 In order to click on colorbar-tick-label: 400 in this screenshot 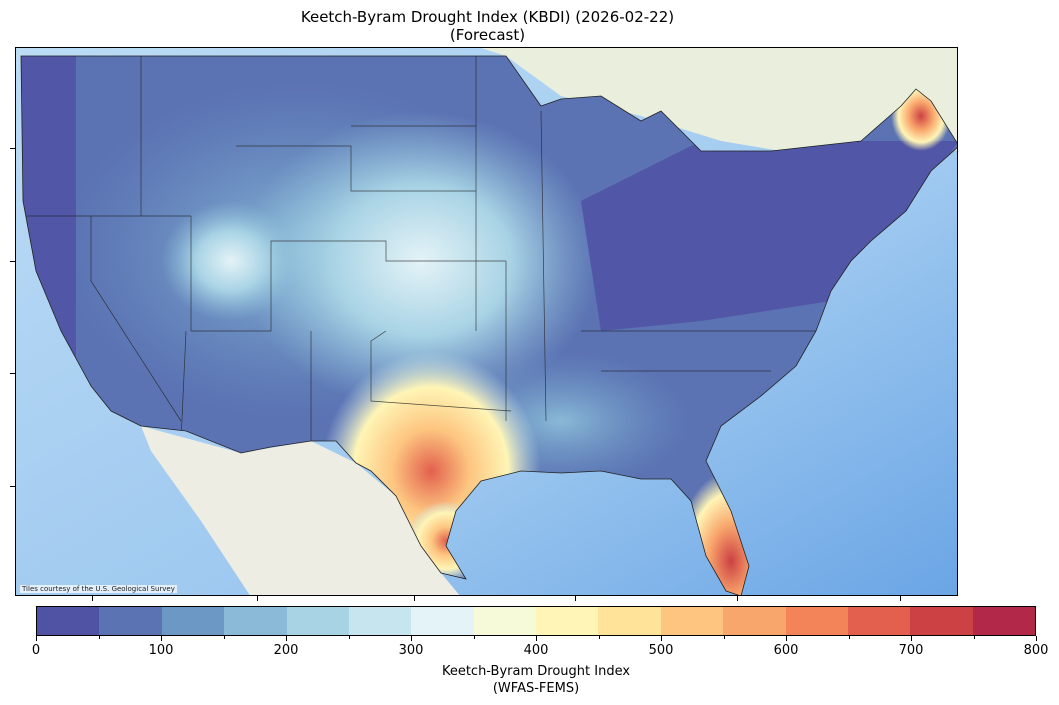, I will do `click(536, 650)`.